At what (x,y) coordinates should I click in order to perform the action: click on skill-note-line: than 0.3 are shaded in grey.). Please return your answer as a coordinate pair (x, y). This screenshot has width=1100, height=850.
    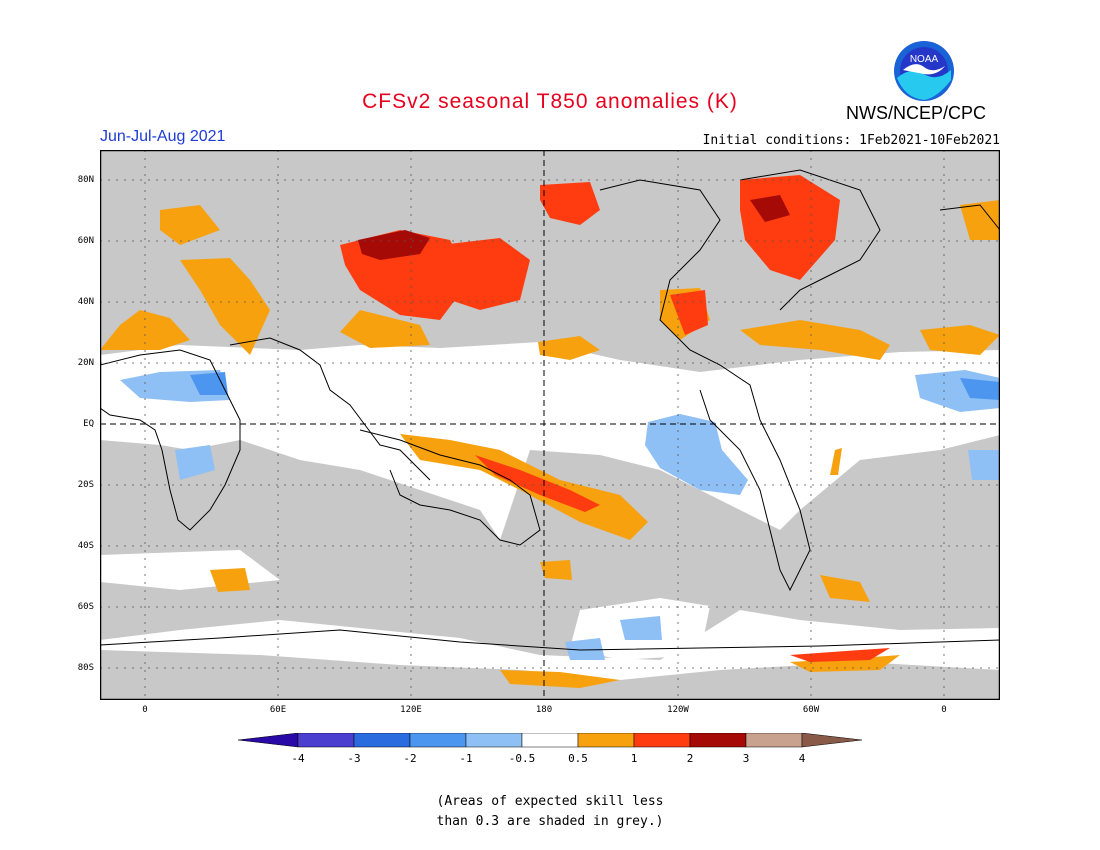
    Looking at the image, I should click on (550, 821).